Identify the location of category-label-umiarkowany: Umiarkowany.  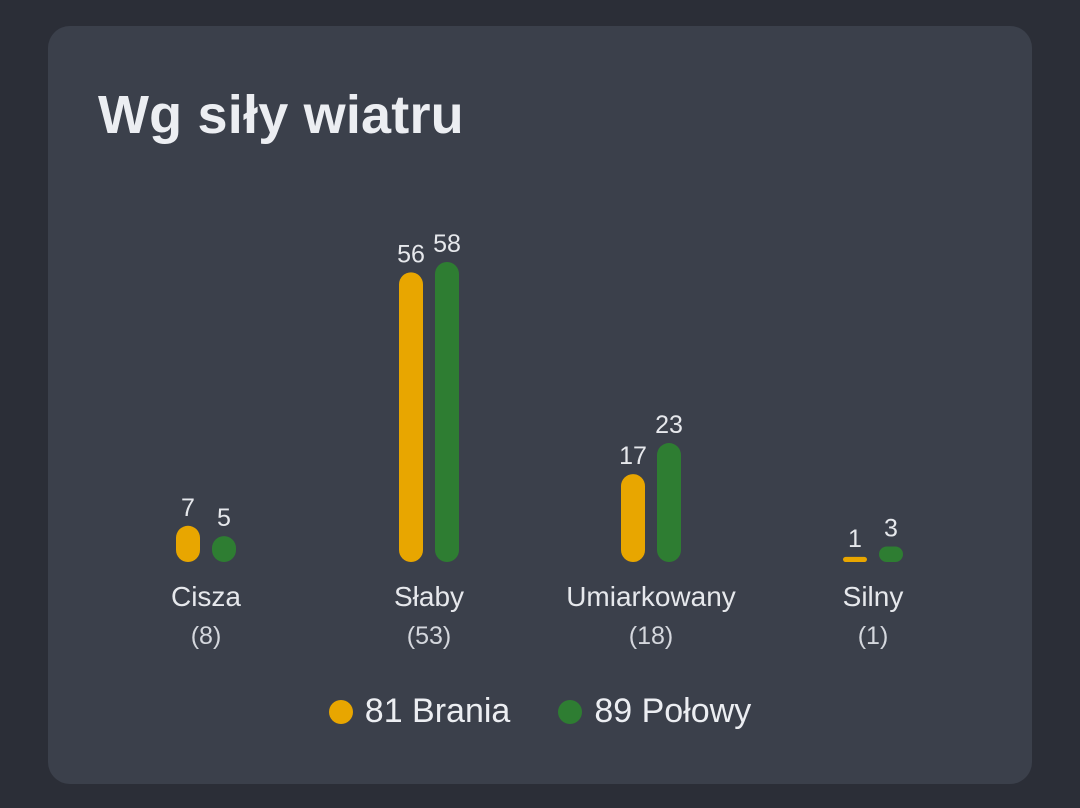
(651, 596).